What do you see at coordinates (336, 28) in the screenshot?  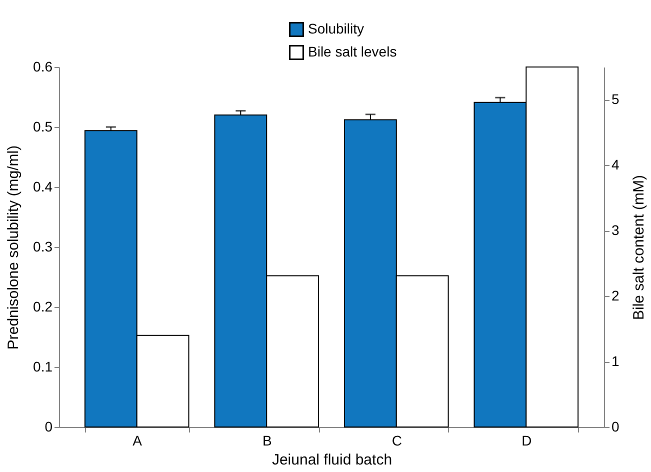 I see `legend-label: Solubility` at bounding box center [336, 28].